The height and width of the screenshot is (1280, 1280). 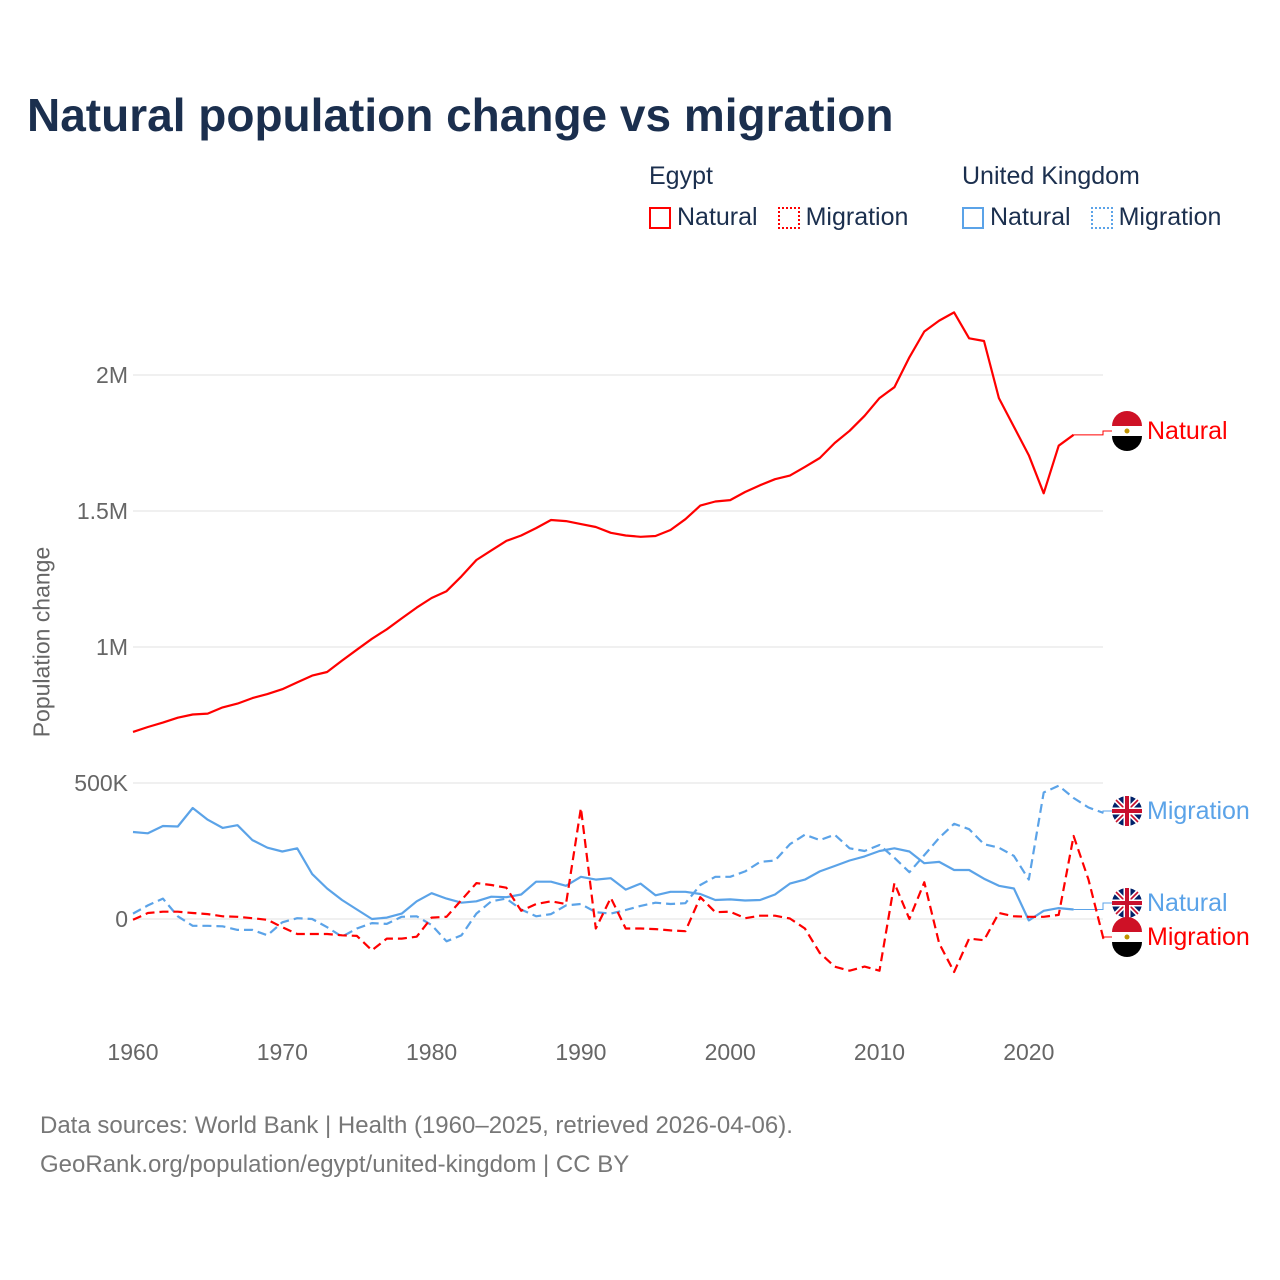 What do you see at coordinates (112, 375) in the screenshot?
I see `y-tick-label: 2M` at bounding box center [112, 375].